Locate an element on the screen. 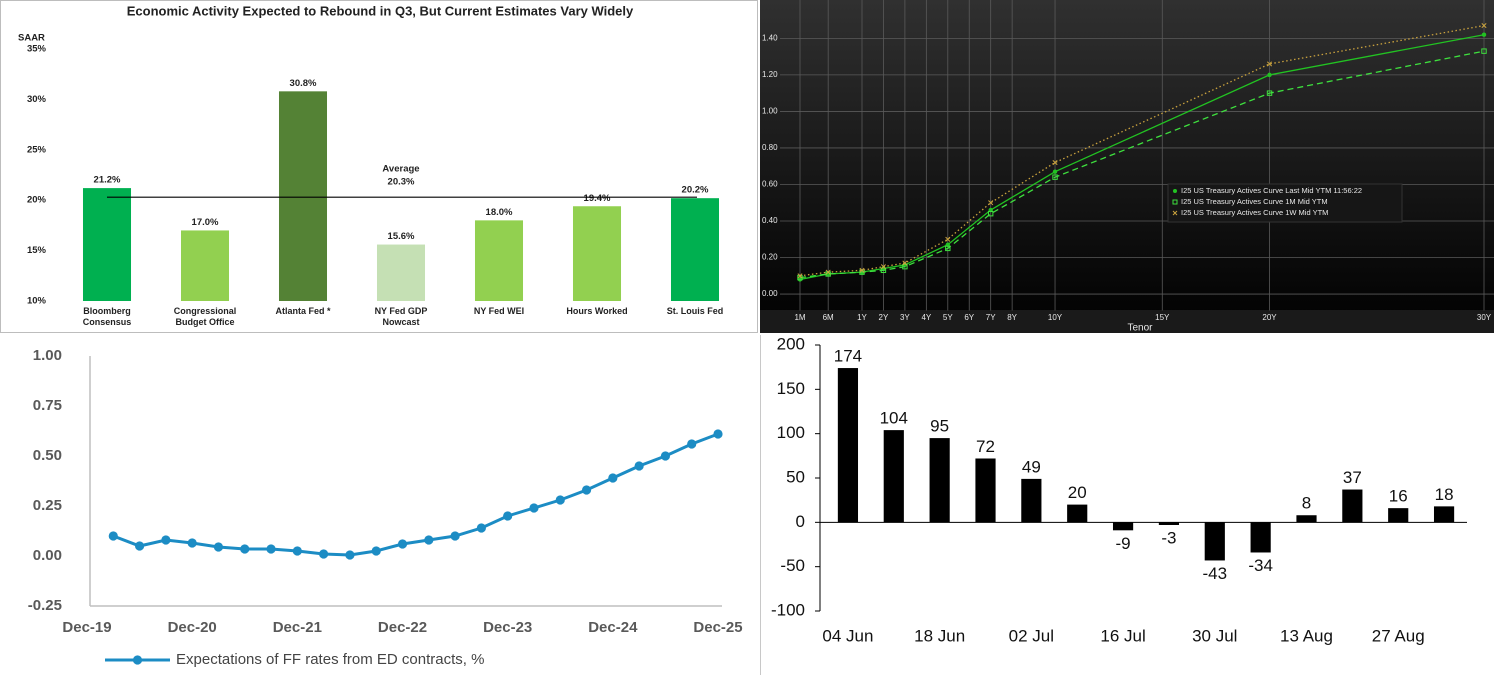 This screenshot has width=1494, height=675. x-tick-label: 15Y is located at coordinates (1162, 317).